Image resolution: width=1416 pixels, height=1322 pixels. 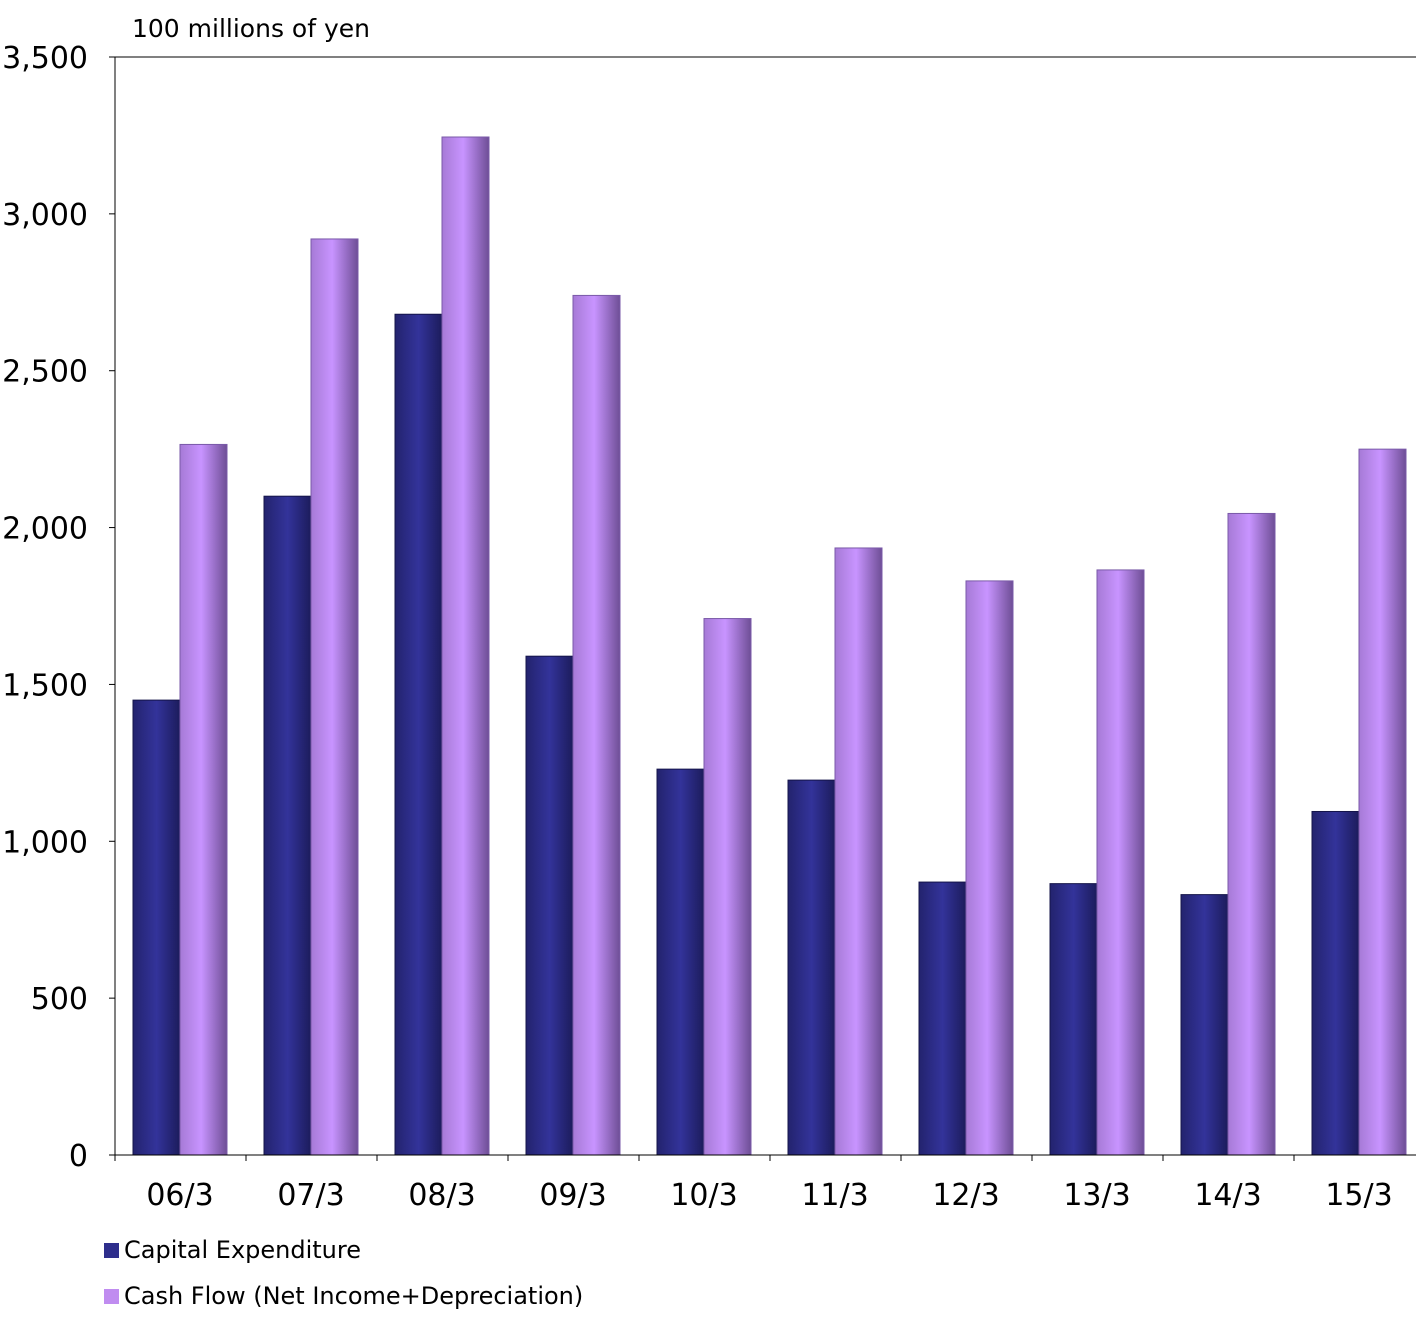 I want to click on legend-item-capital-expenditure: Capital Expenditure, so click(x=232, y=1250).